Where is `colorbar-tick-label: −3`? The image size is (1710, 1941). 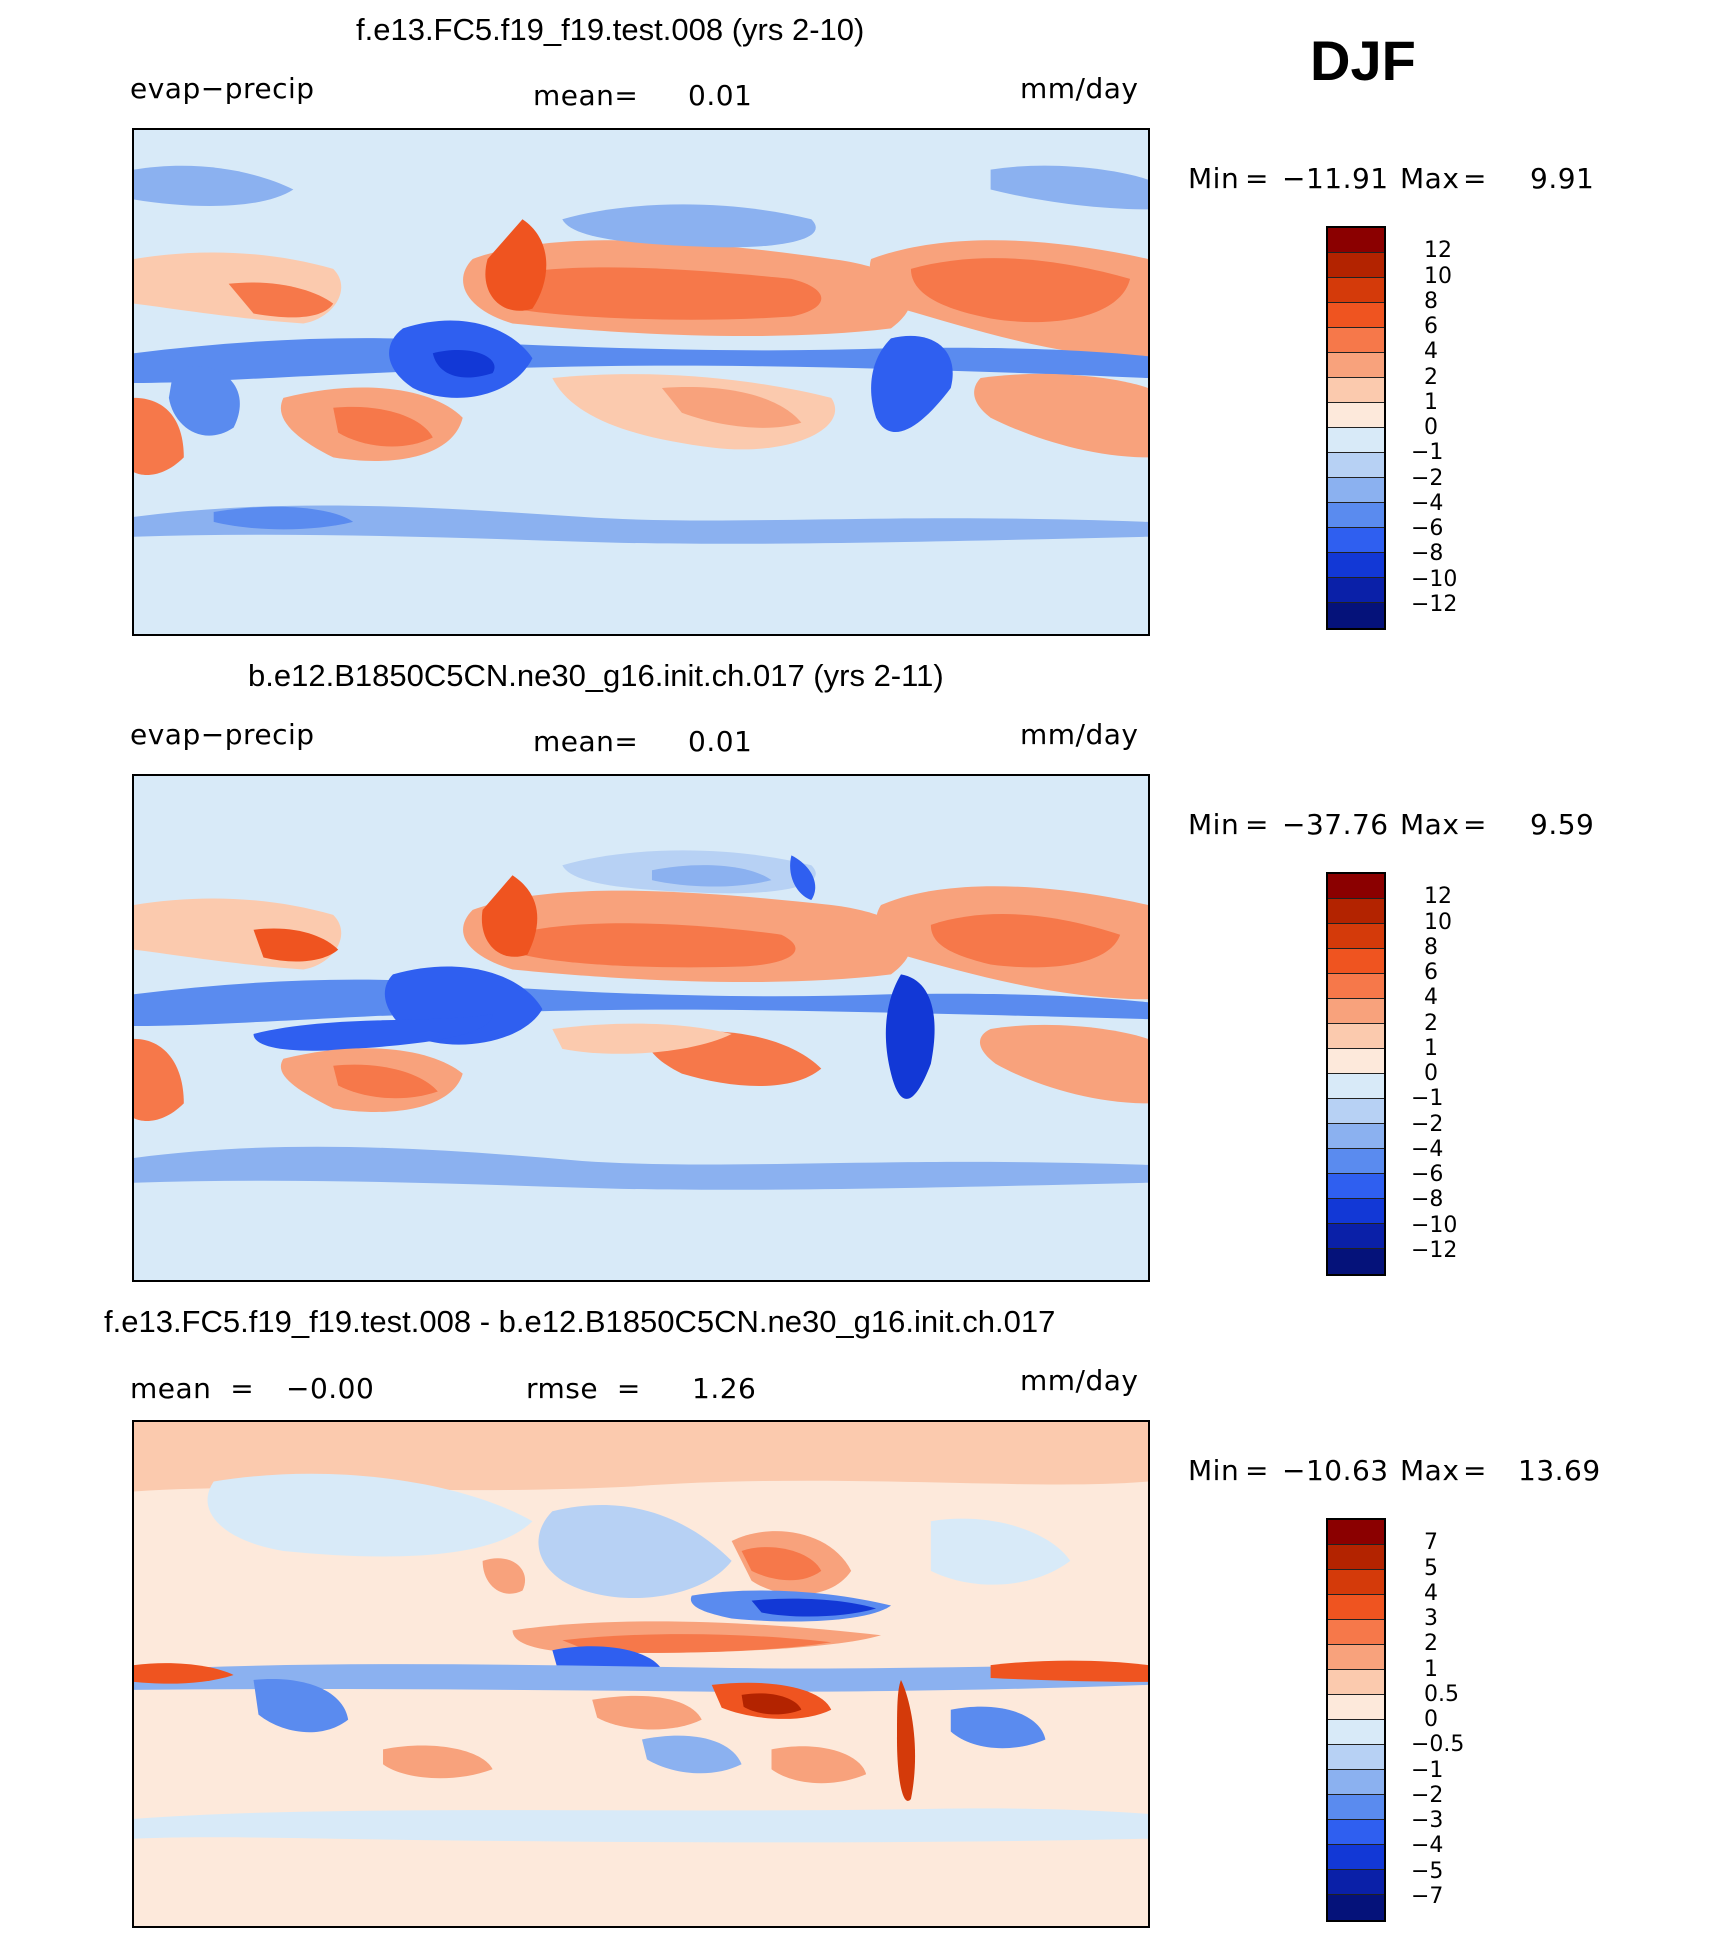 colorbar-tick-label: −3 is located at coordinates (1427, 1820).